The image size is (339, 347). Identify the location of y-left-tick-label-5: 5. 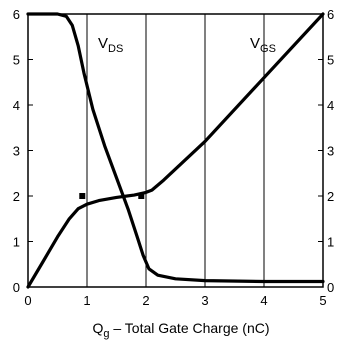
(16, 60).